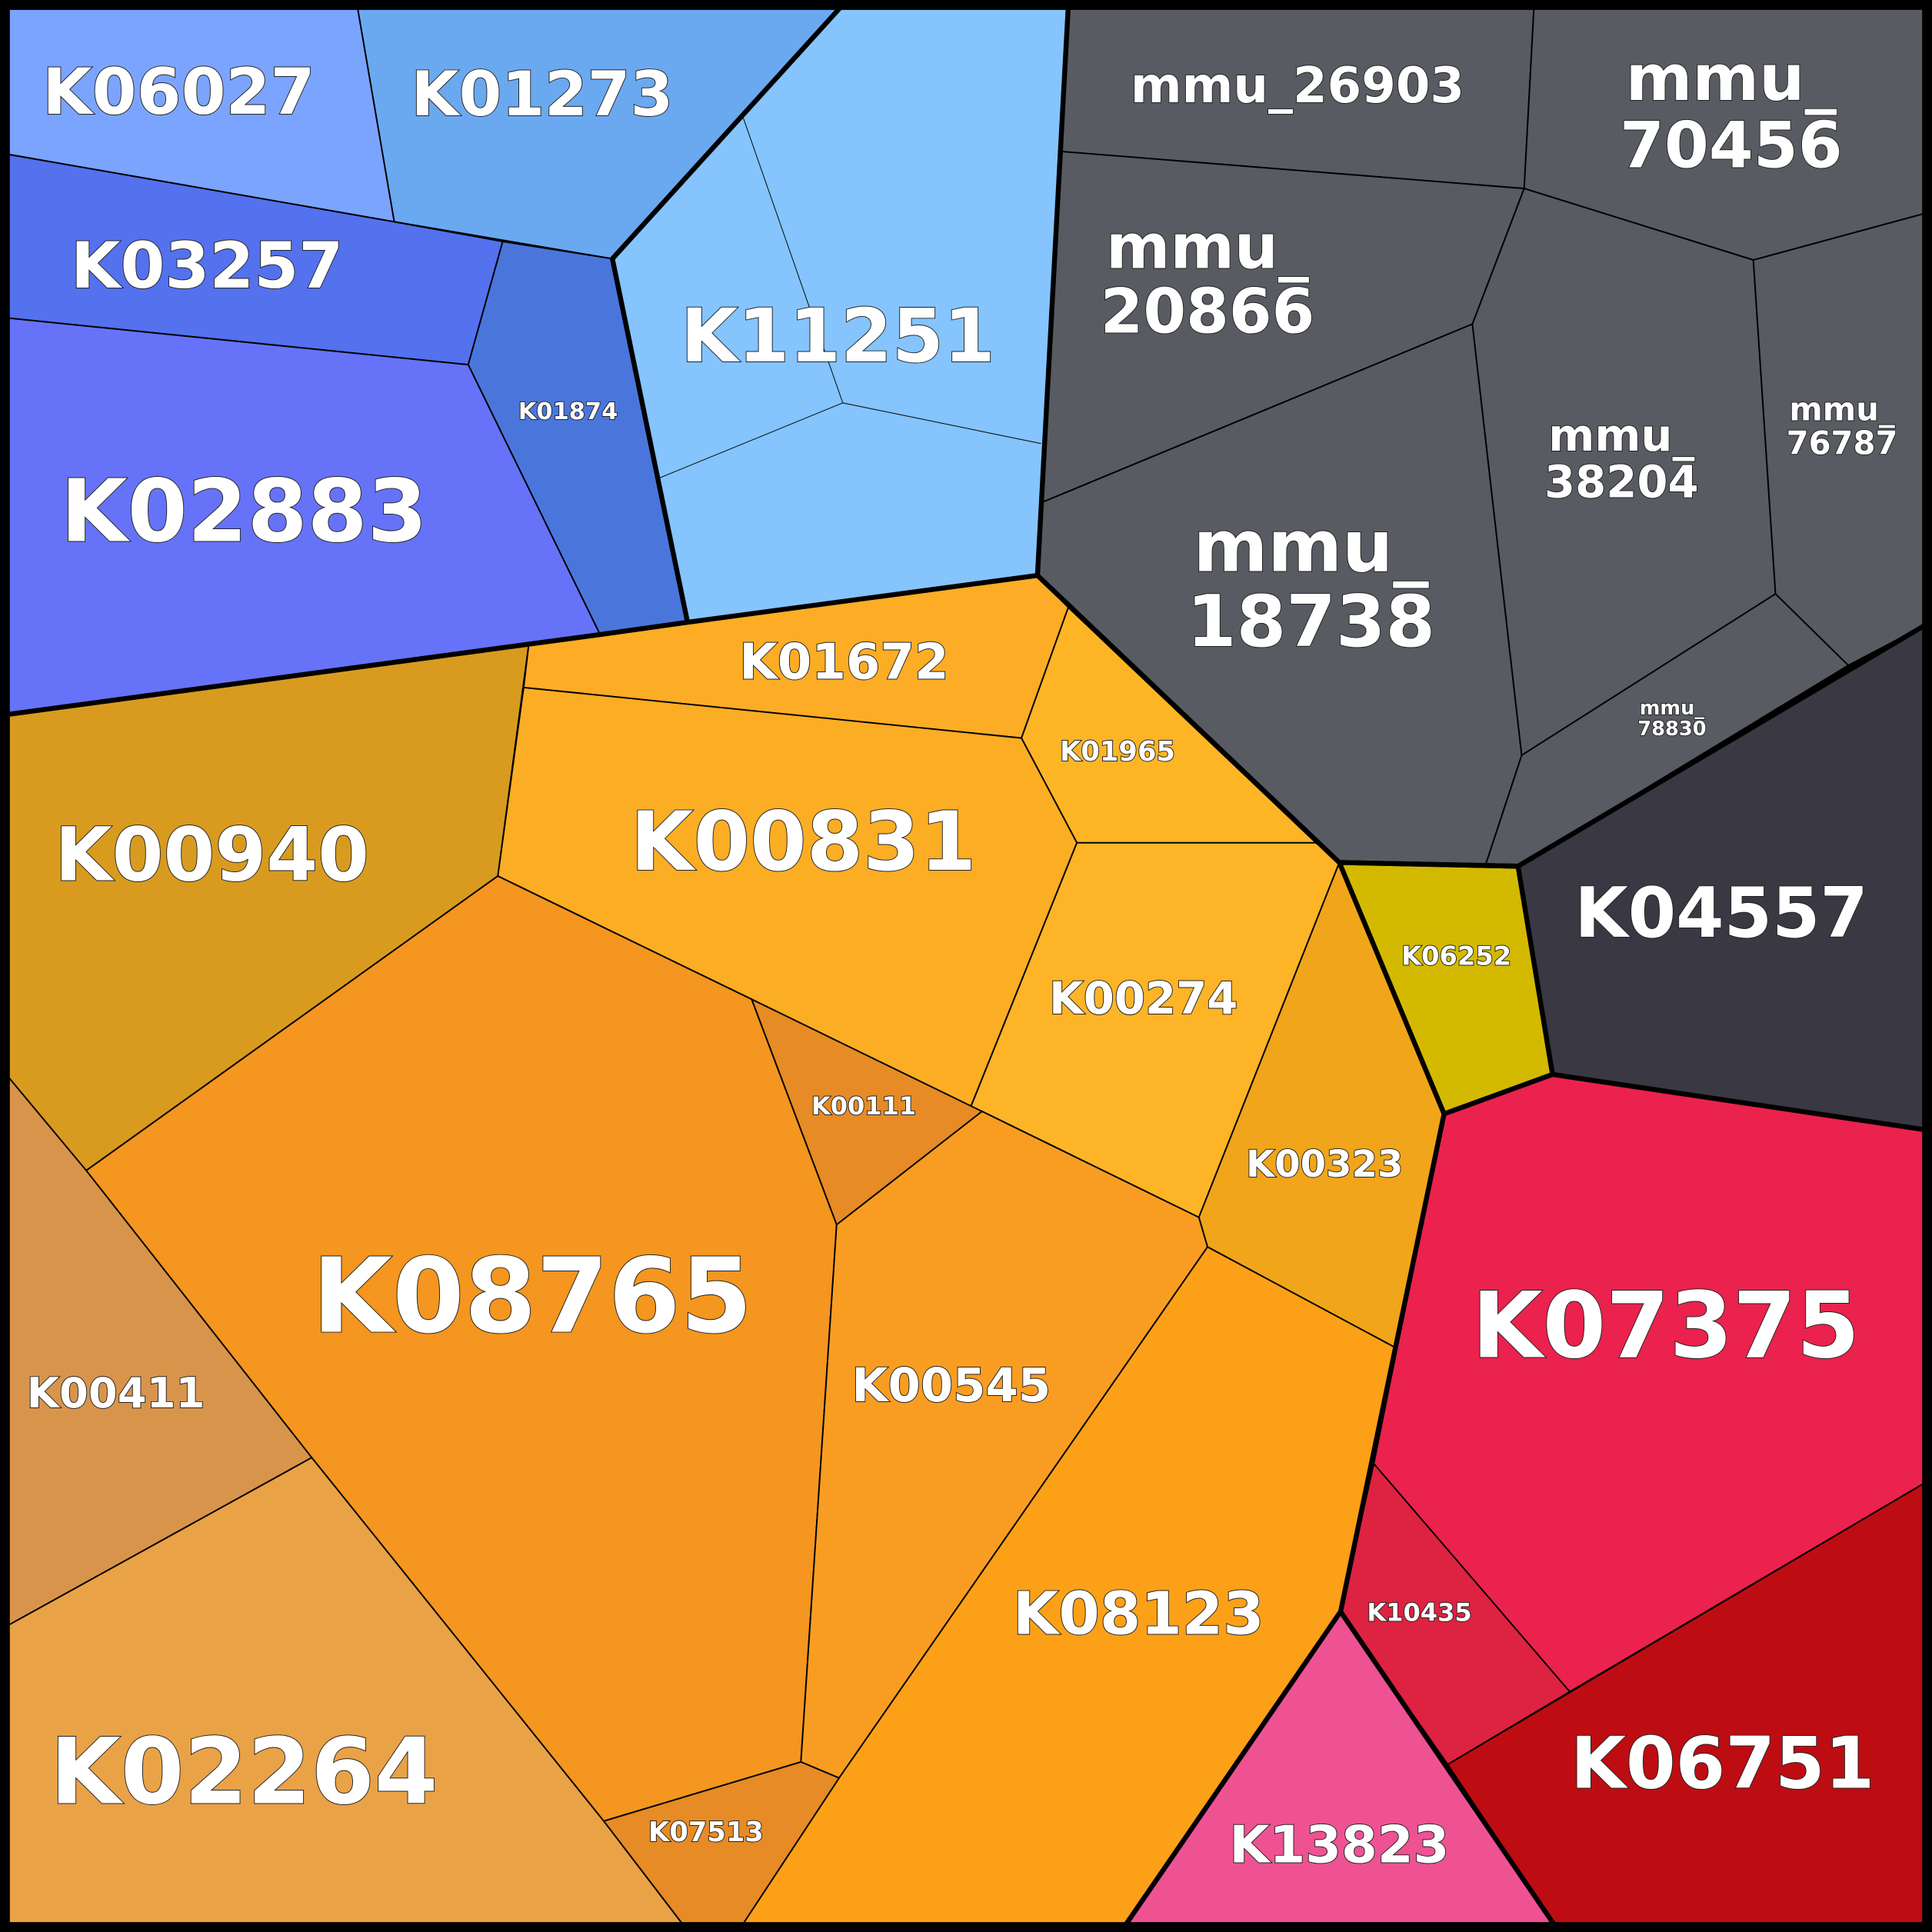 This screenshot has height=1932, width=1932. I want to click on cell-label: 76787, so click(1842, 442).